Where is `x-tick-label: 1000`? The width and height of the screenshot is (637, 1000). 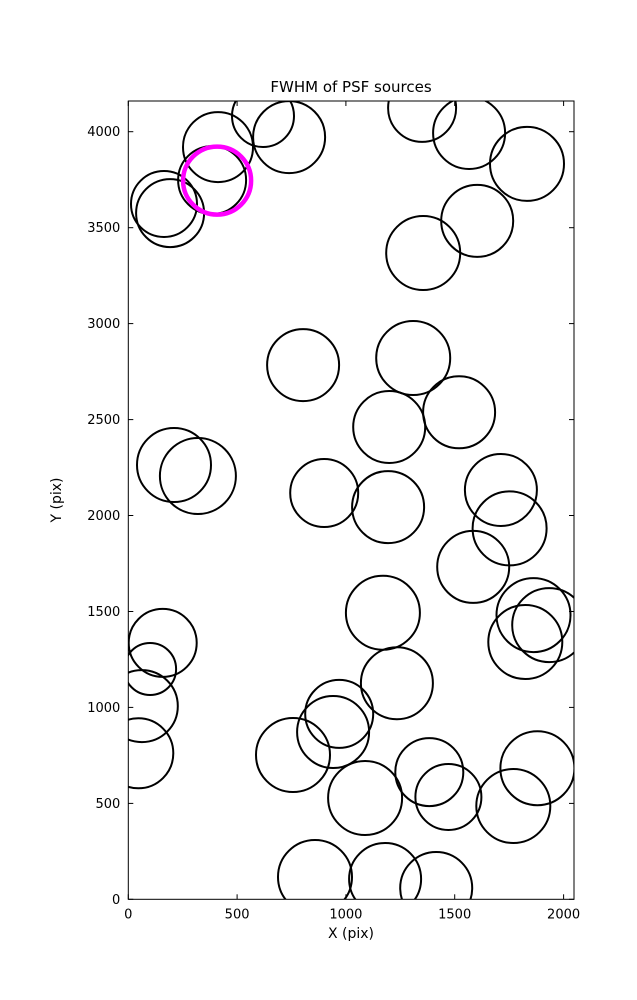 x-tick-label: 1000 is located at coordinates (345, 914).